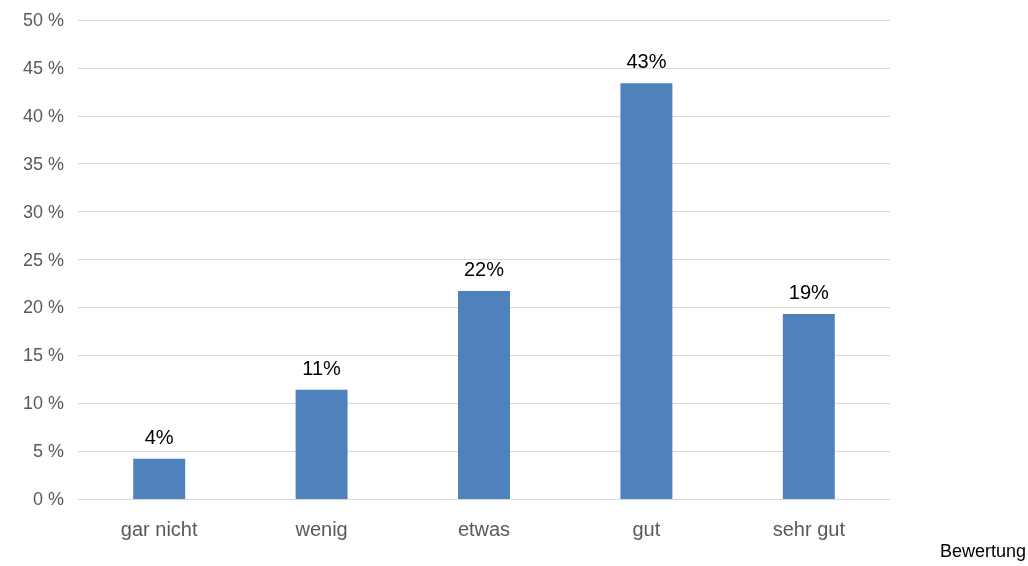 The image size is (1028, 566). I want to click on y-tick-label: 15 %, so click(43, 355).